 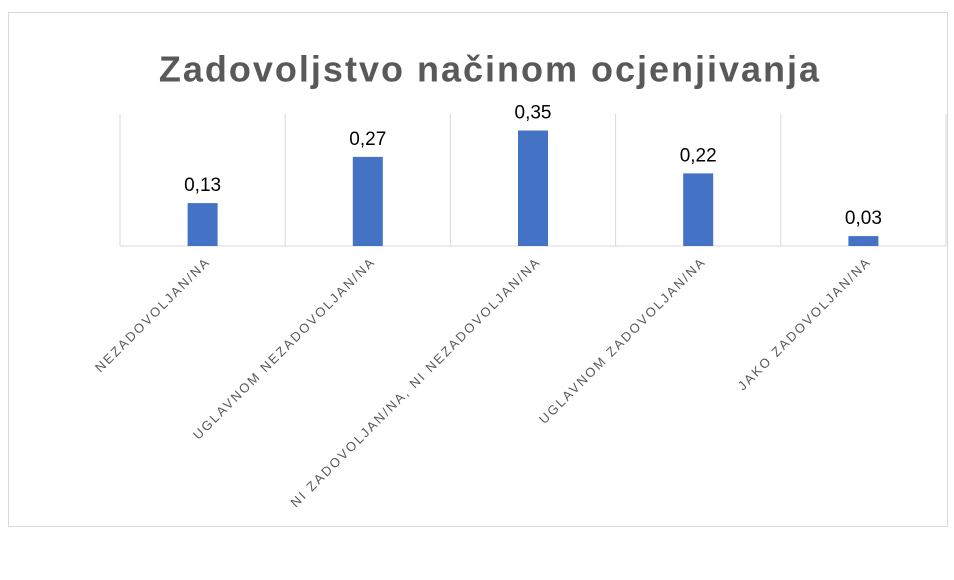 I want to click on data-label: 0,03, so click(x=863, y=218).